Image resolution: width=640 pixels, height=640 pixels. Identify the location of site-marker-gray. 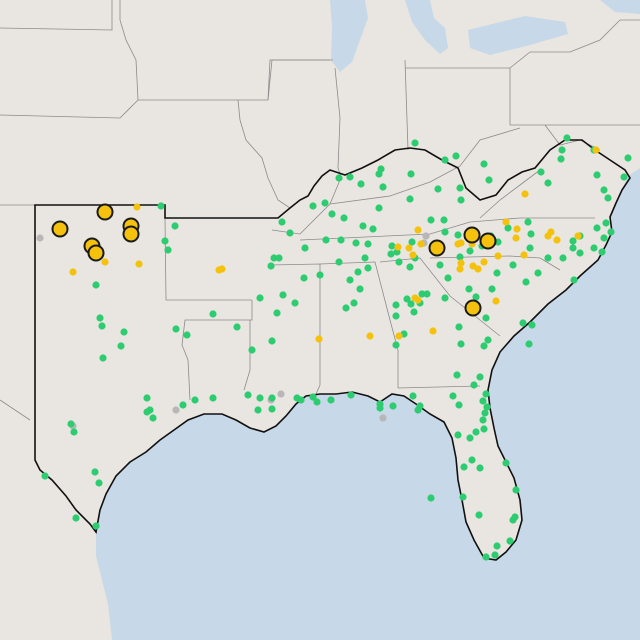
(383, 418).